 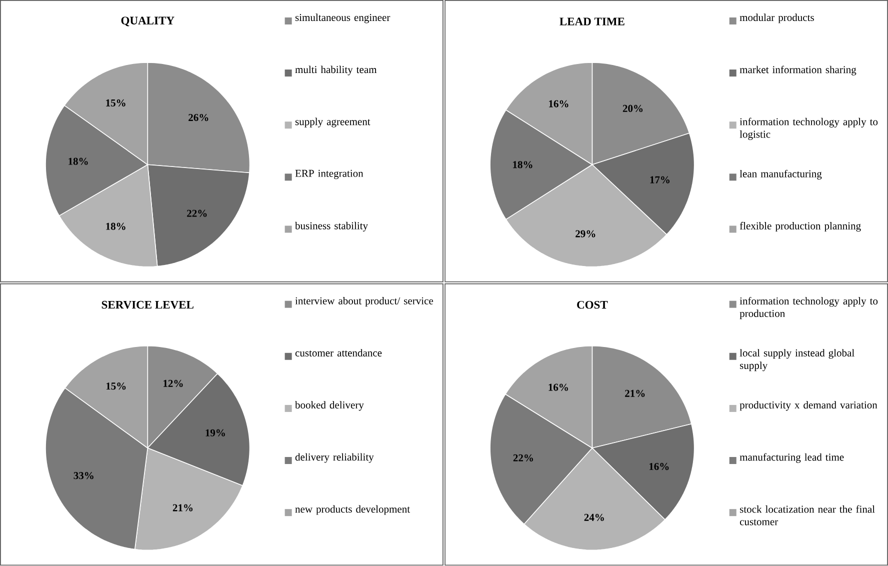 I want to click on legend-label: information technology apply to production, so click(x=809, y=308).